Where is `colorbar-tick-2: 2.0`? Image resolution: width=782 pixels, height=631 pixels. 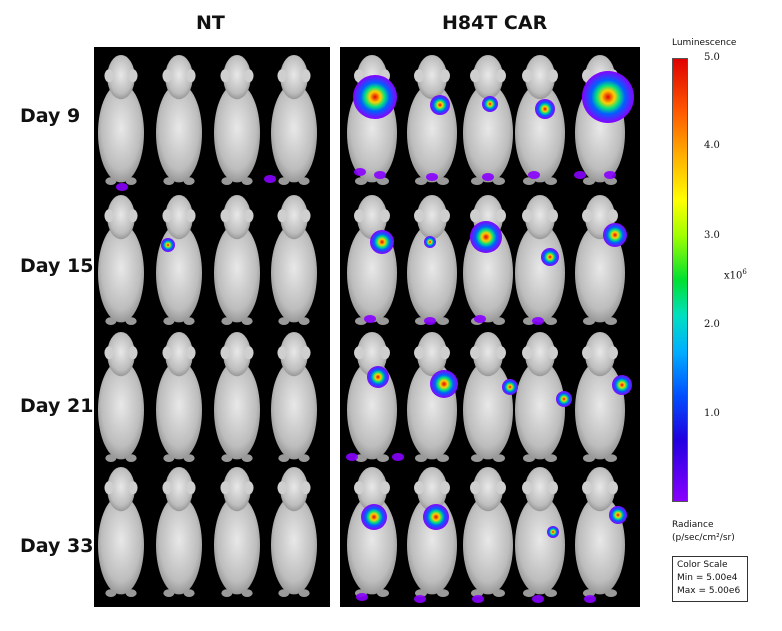
colorbar-tick-2: 2.0 is located at coordinates (712, 324).